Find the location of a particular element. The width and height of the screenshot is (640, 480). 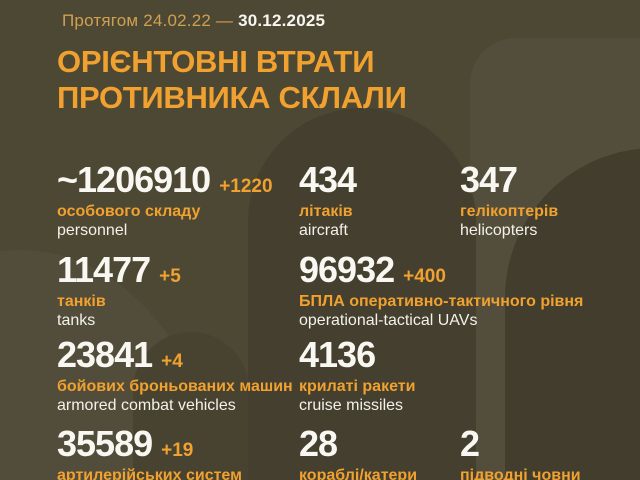

stat-value: ~1206910 is located at coordinates (134, 179).